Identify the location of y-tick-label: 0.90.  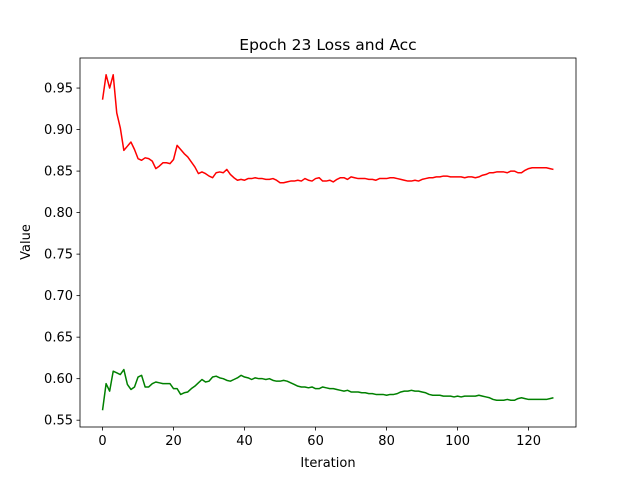
(58, 130).